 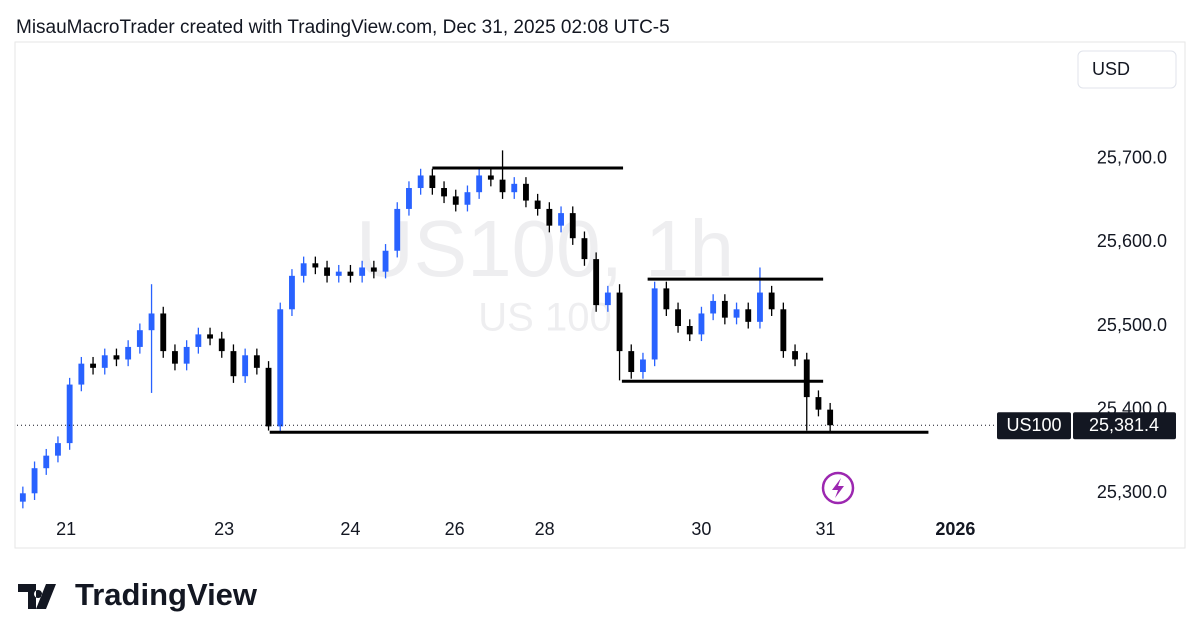 I want to click on currency-label: USD, so click(x=1111, y=69).